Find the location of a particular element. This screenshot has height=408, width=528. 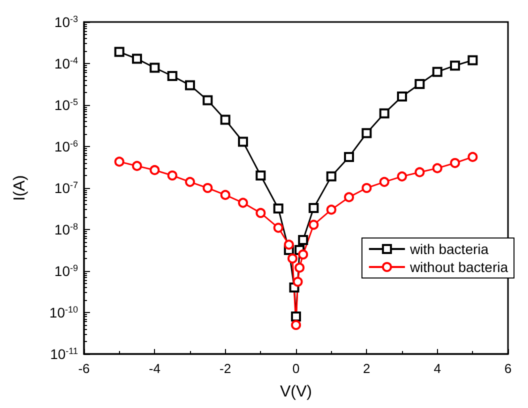

x-tick-label: 2 is located at coordinates (366, 368).